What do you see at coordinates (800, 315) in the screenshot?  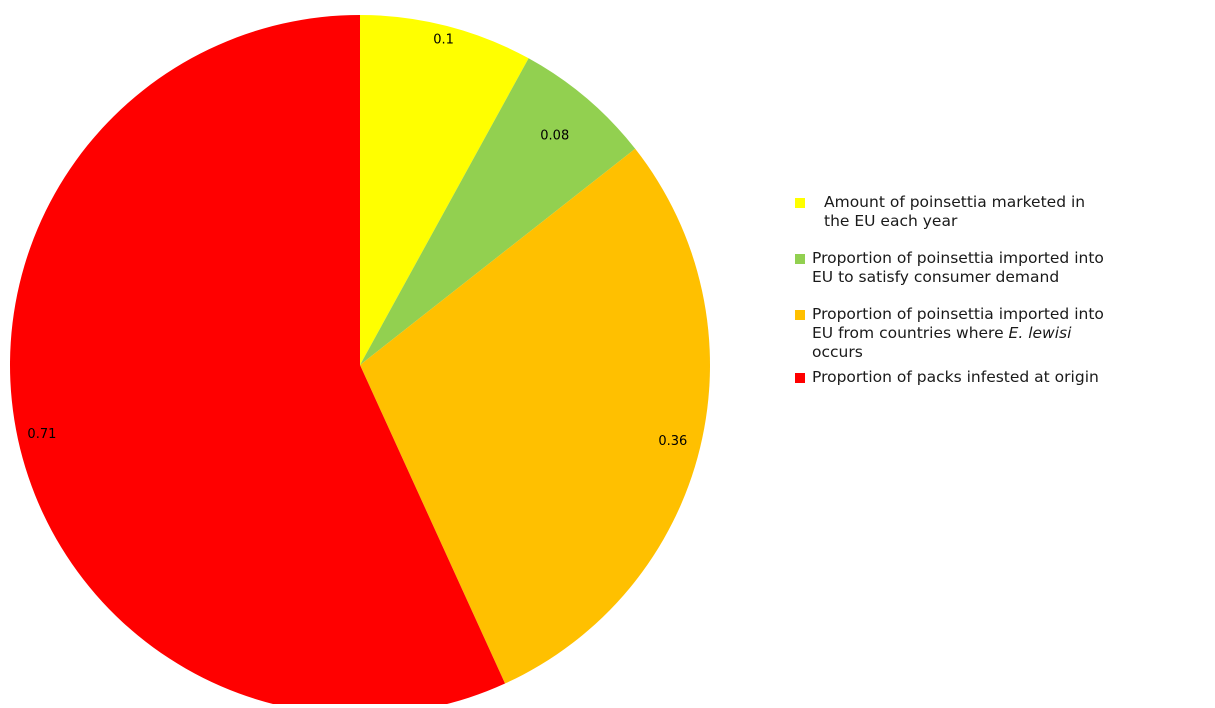 I see `legend-swatch-orange` at bounding box center [800, 315].